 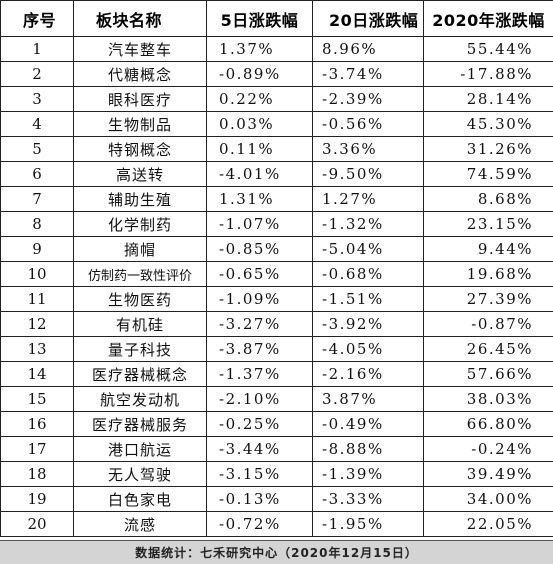 What do you see at coordinates (368, 19) in the screenshot?
I see `header-20day-change: 20日涨跌幅` at bounding box center [368, 19].